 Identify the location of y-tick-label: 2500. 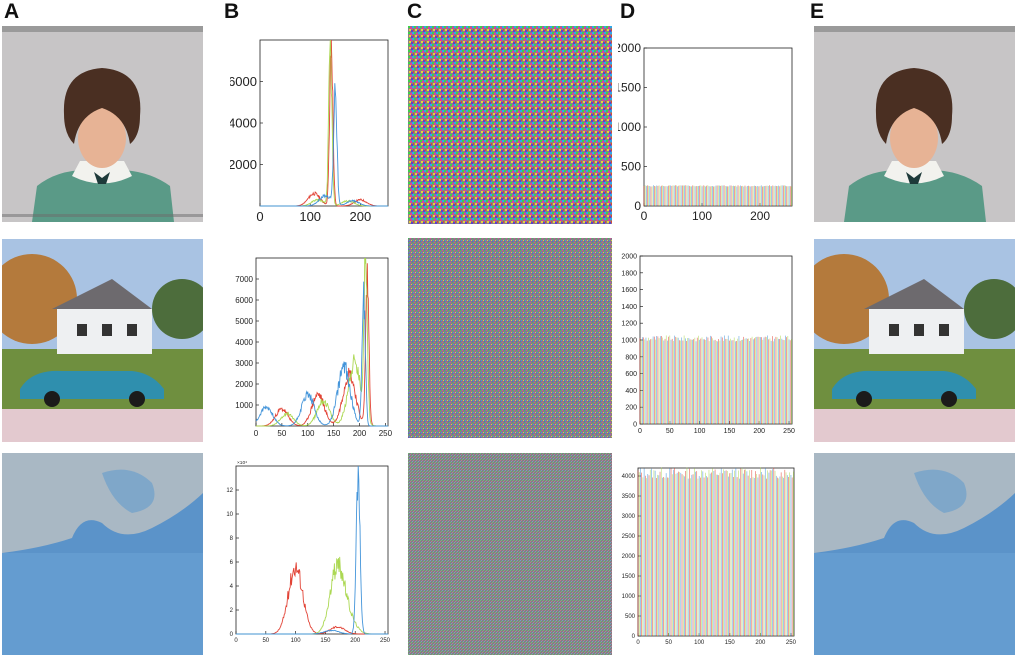
(629, 537).